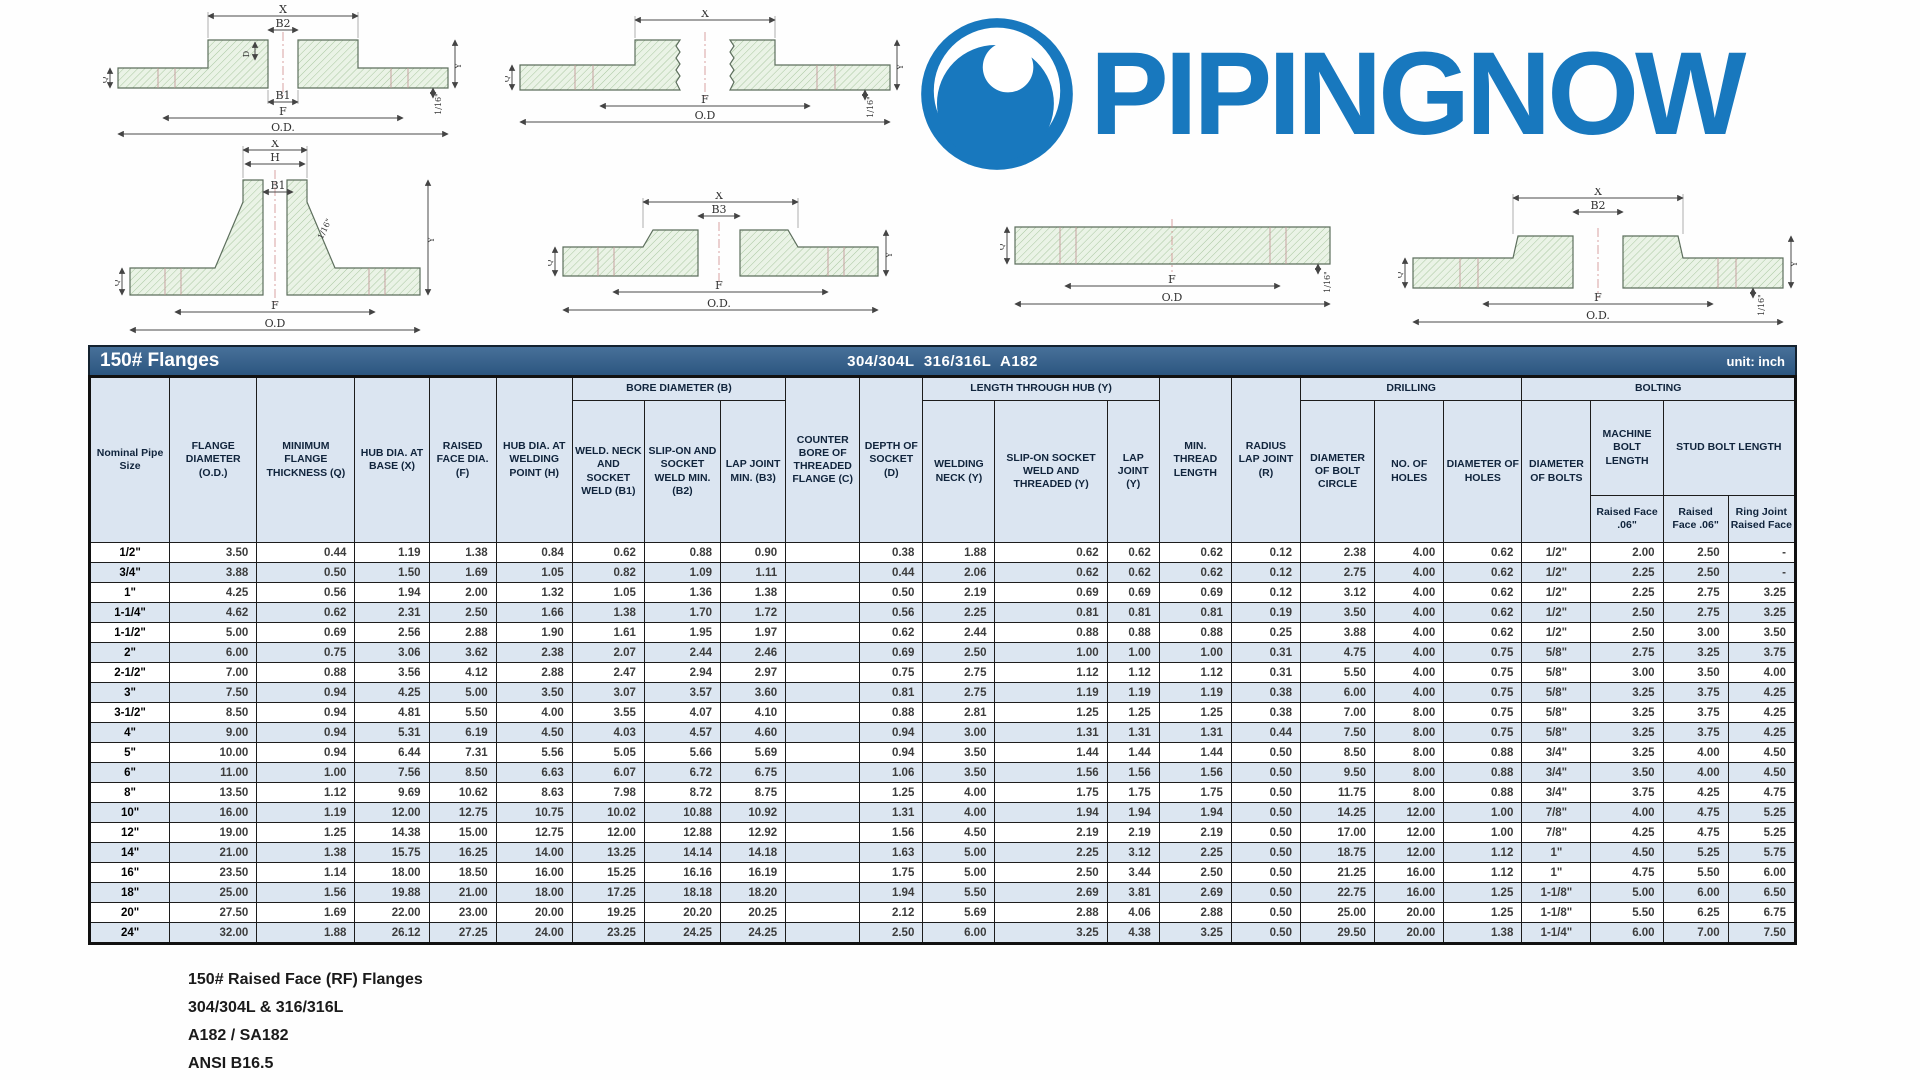 This screenshot has width=1920, height=1080. Describe the element at coordinates (1172, 297) in the screenshot. I see `dim-label: O.D` at that location.